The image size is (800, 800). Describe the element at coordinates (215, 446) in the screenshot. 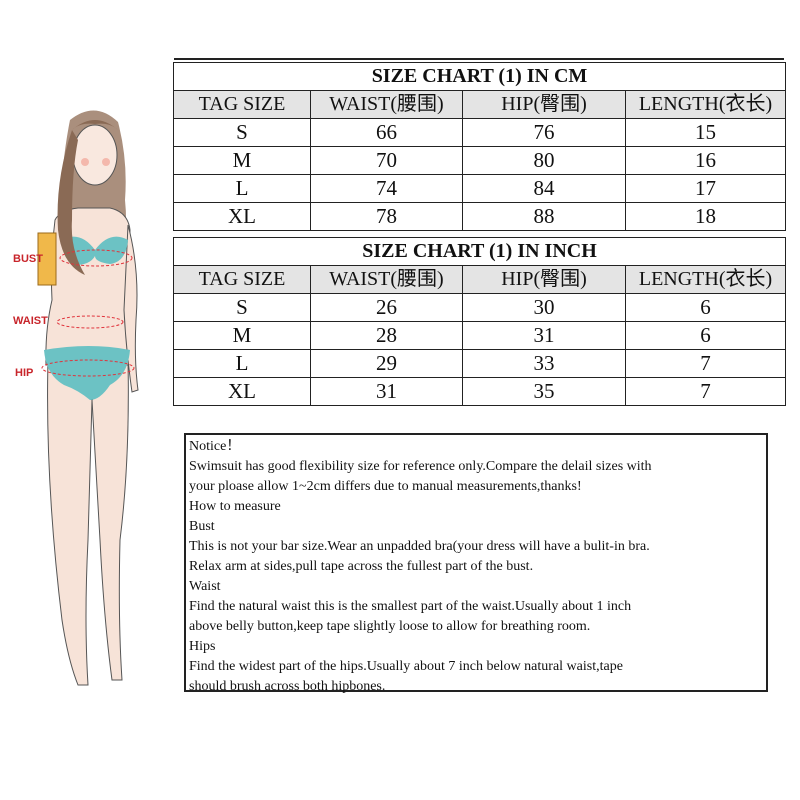

I see `notice-heading: Notice！` at that location.